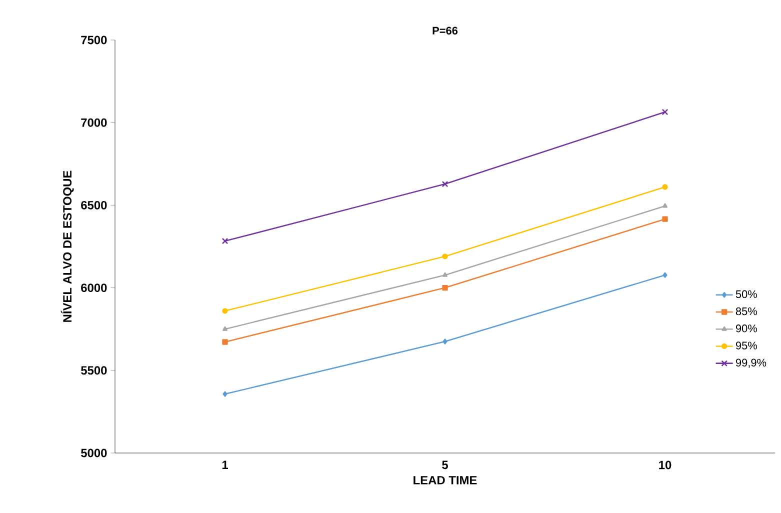 This screenshot has width=781, height=513. I want to click on legend-label: 99,9%, so click(751, 363).